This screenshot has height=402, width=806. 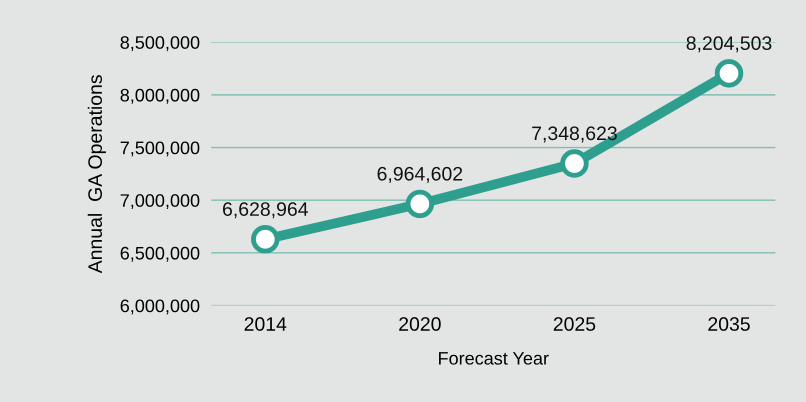 What do you see at coordinates (420, 324) in the screenshot?
I see `x-tick-label: 2020` at bounding box center [420, 324].